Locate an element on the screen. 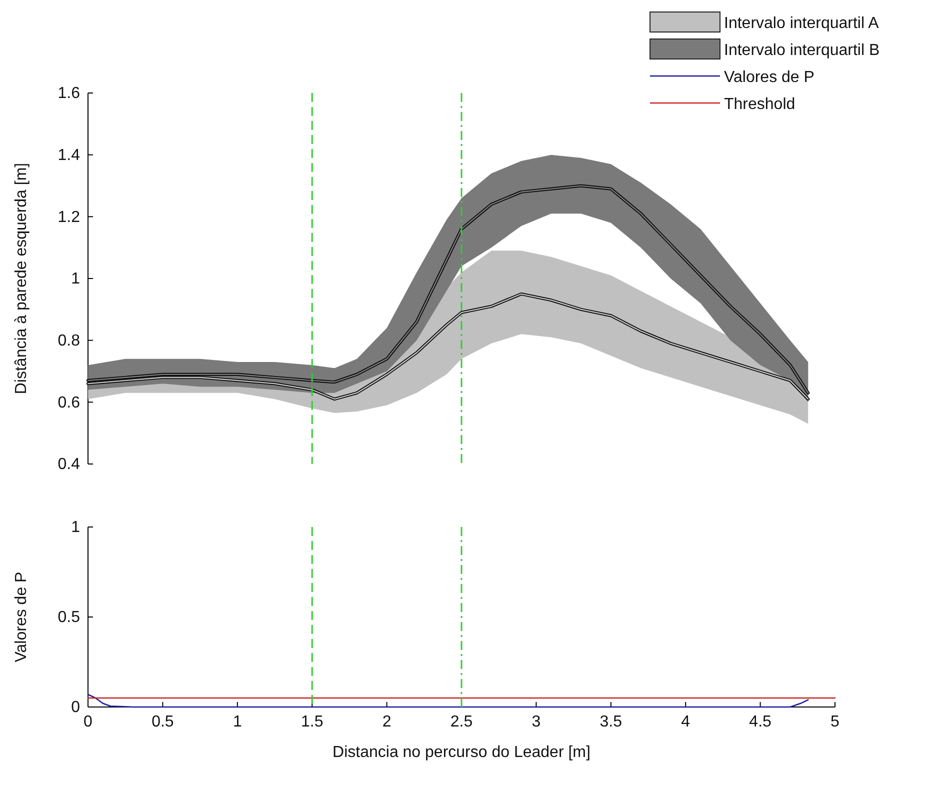 The image size is (948, 799). legend-label: Threshold is located at coordinates (760, 104).